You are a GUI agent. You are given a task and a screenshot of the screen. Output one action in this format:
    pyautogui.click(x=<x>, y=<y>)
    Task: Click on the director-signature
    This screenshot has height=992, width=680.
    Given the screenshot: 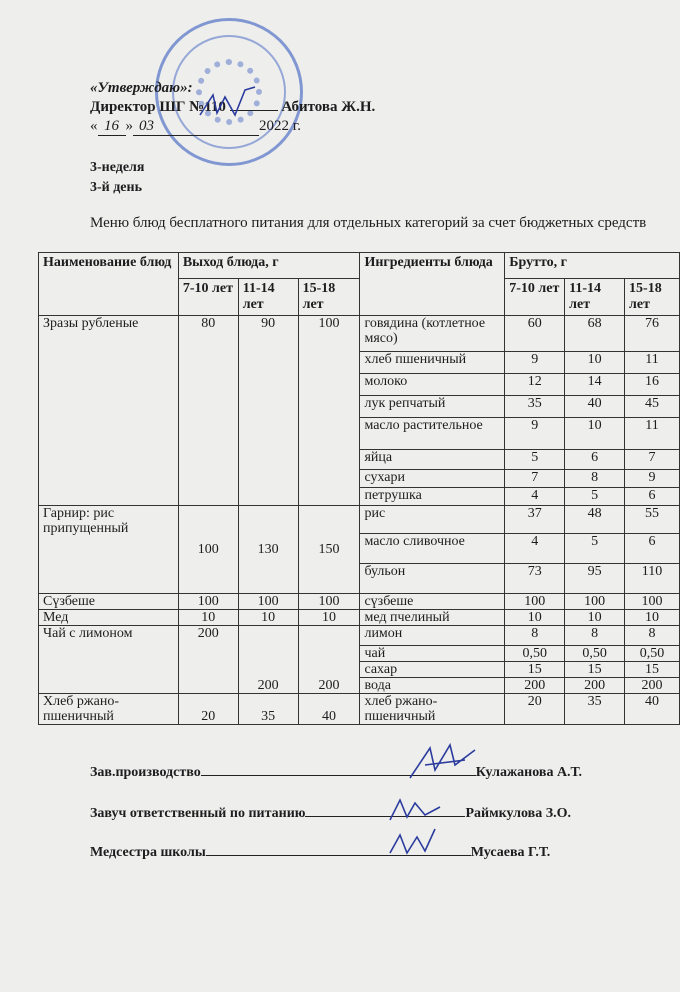 What is the action you would take?
    pyautogui.click(x=227, y=101)
    